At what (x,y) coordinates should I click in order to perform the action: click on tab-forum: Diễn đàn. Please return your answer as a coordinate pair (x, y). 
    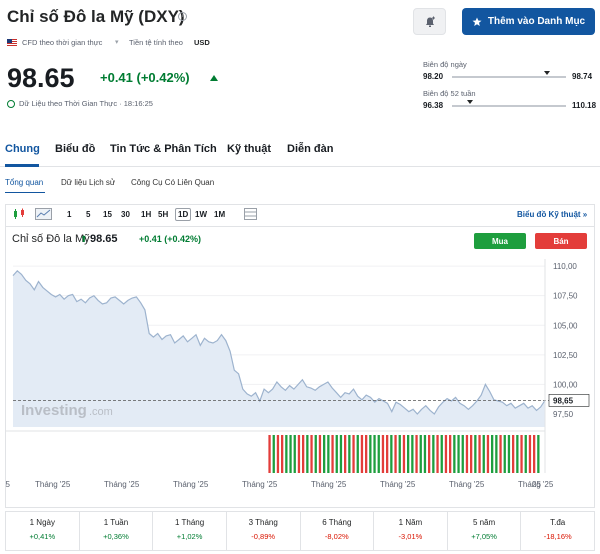
    Looking at the image, I should click on (310, 149).